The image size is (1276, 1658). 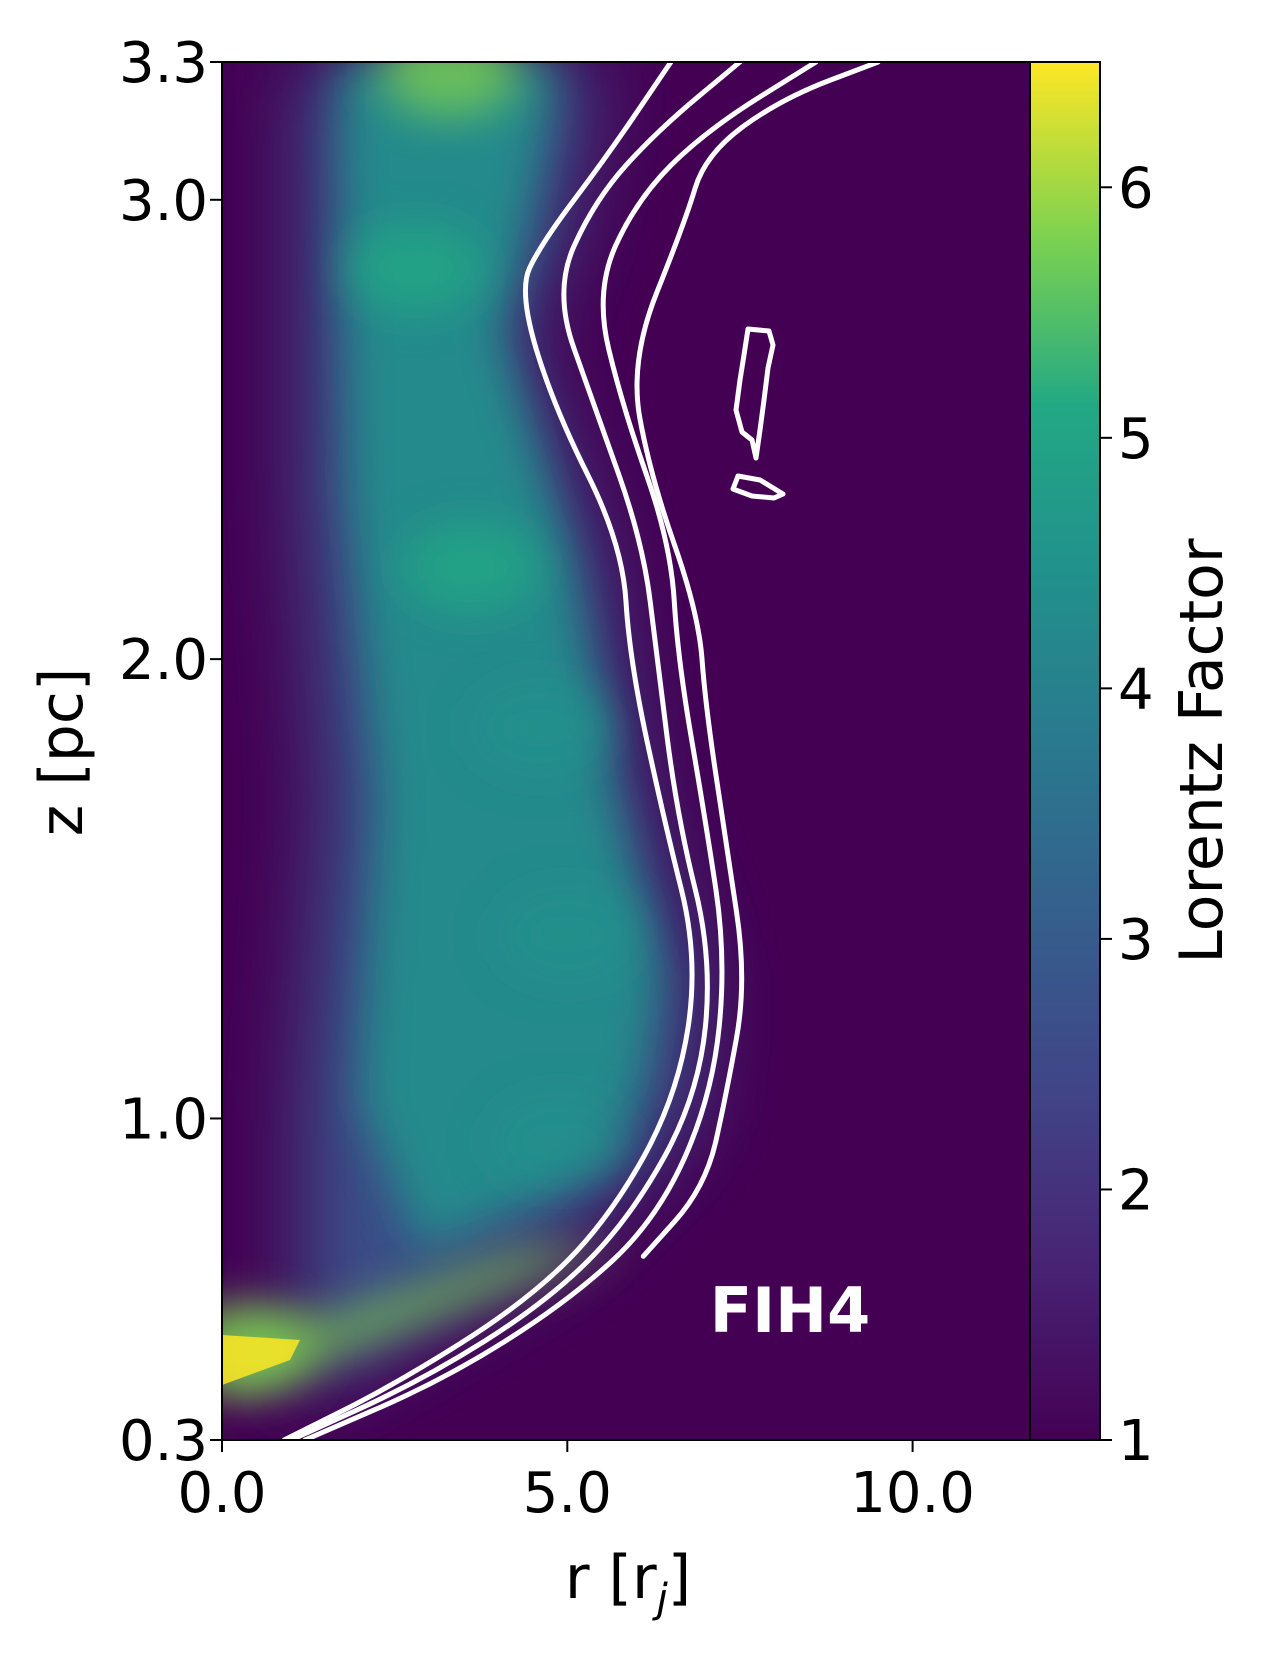 I want to click on contour-islands, so click(x=758, y=413).